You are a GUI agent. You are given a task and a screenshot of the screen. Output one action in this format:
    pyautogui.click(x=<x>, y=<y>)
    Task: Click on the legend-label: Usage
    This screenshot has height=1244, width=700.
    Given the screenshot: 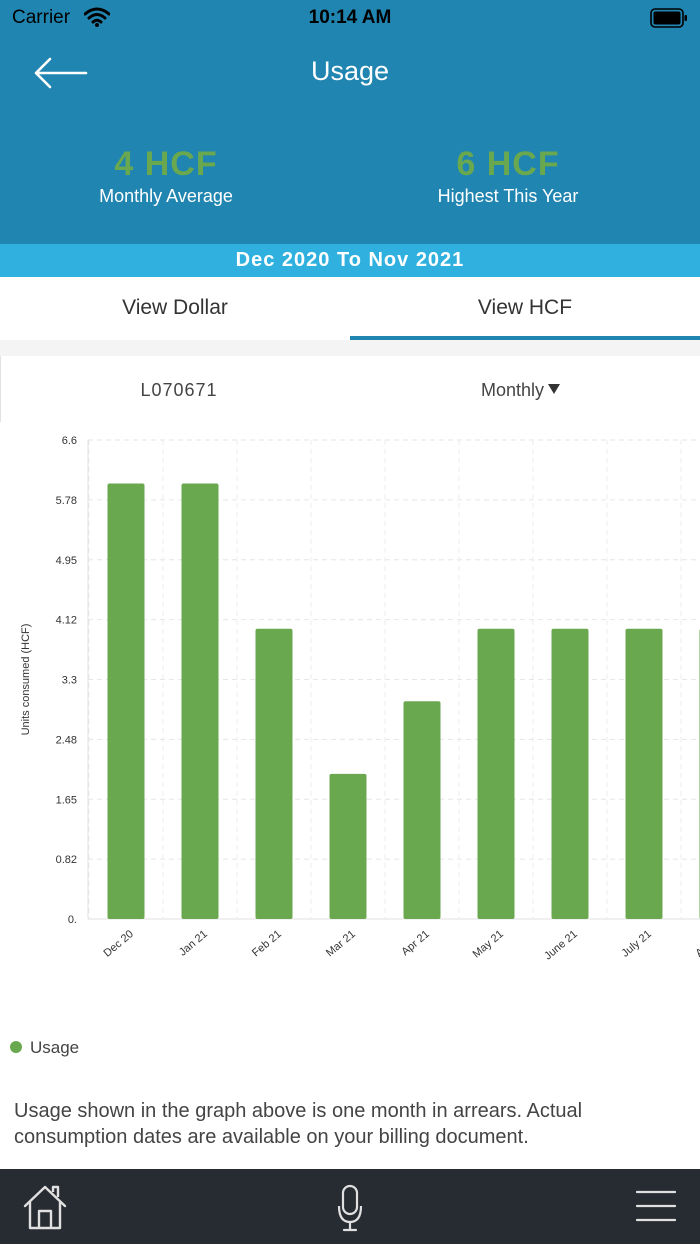 What is the action you would take?
    pyautogui.click(x=55, y=1047)
    